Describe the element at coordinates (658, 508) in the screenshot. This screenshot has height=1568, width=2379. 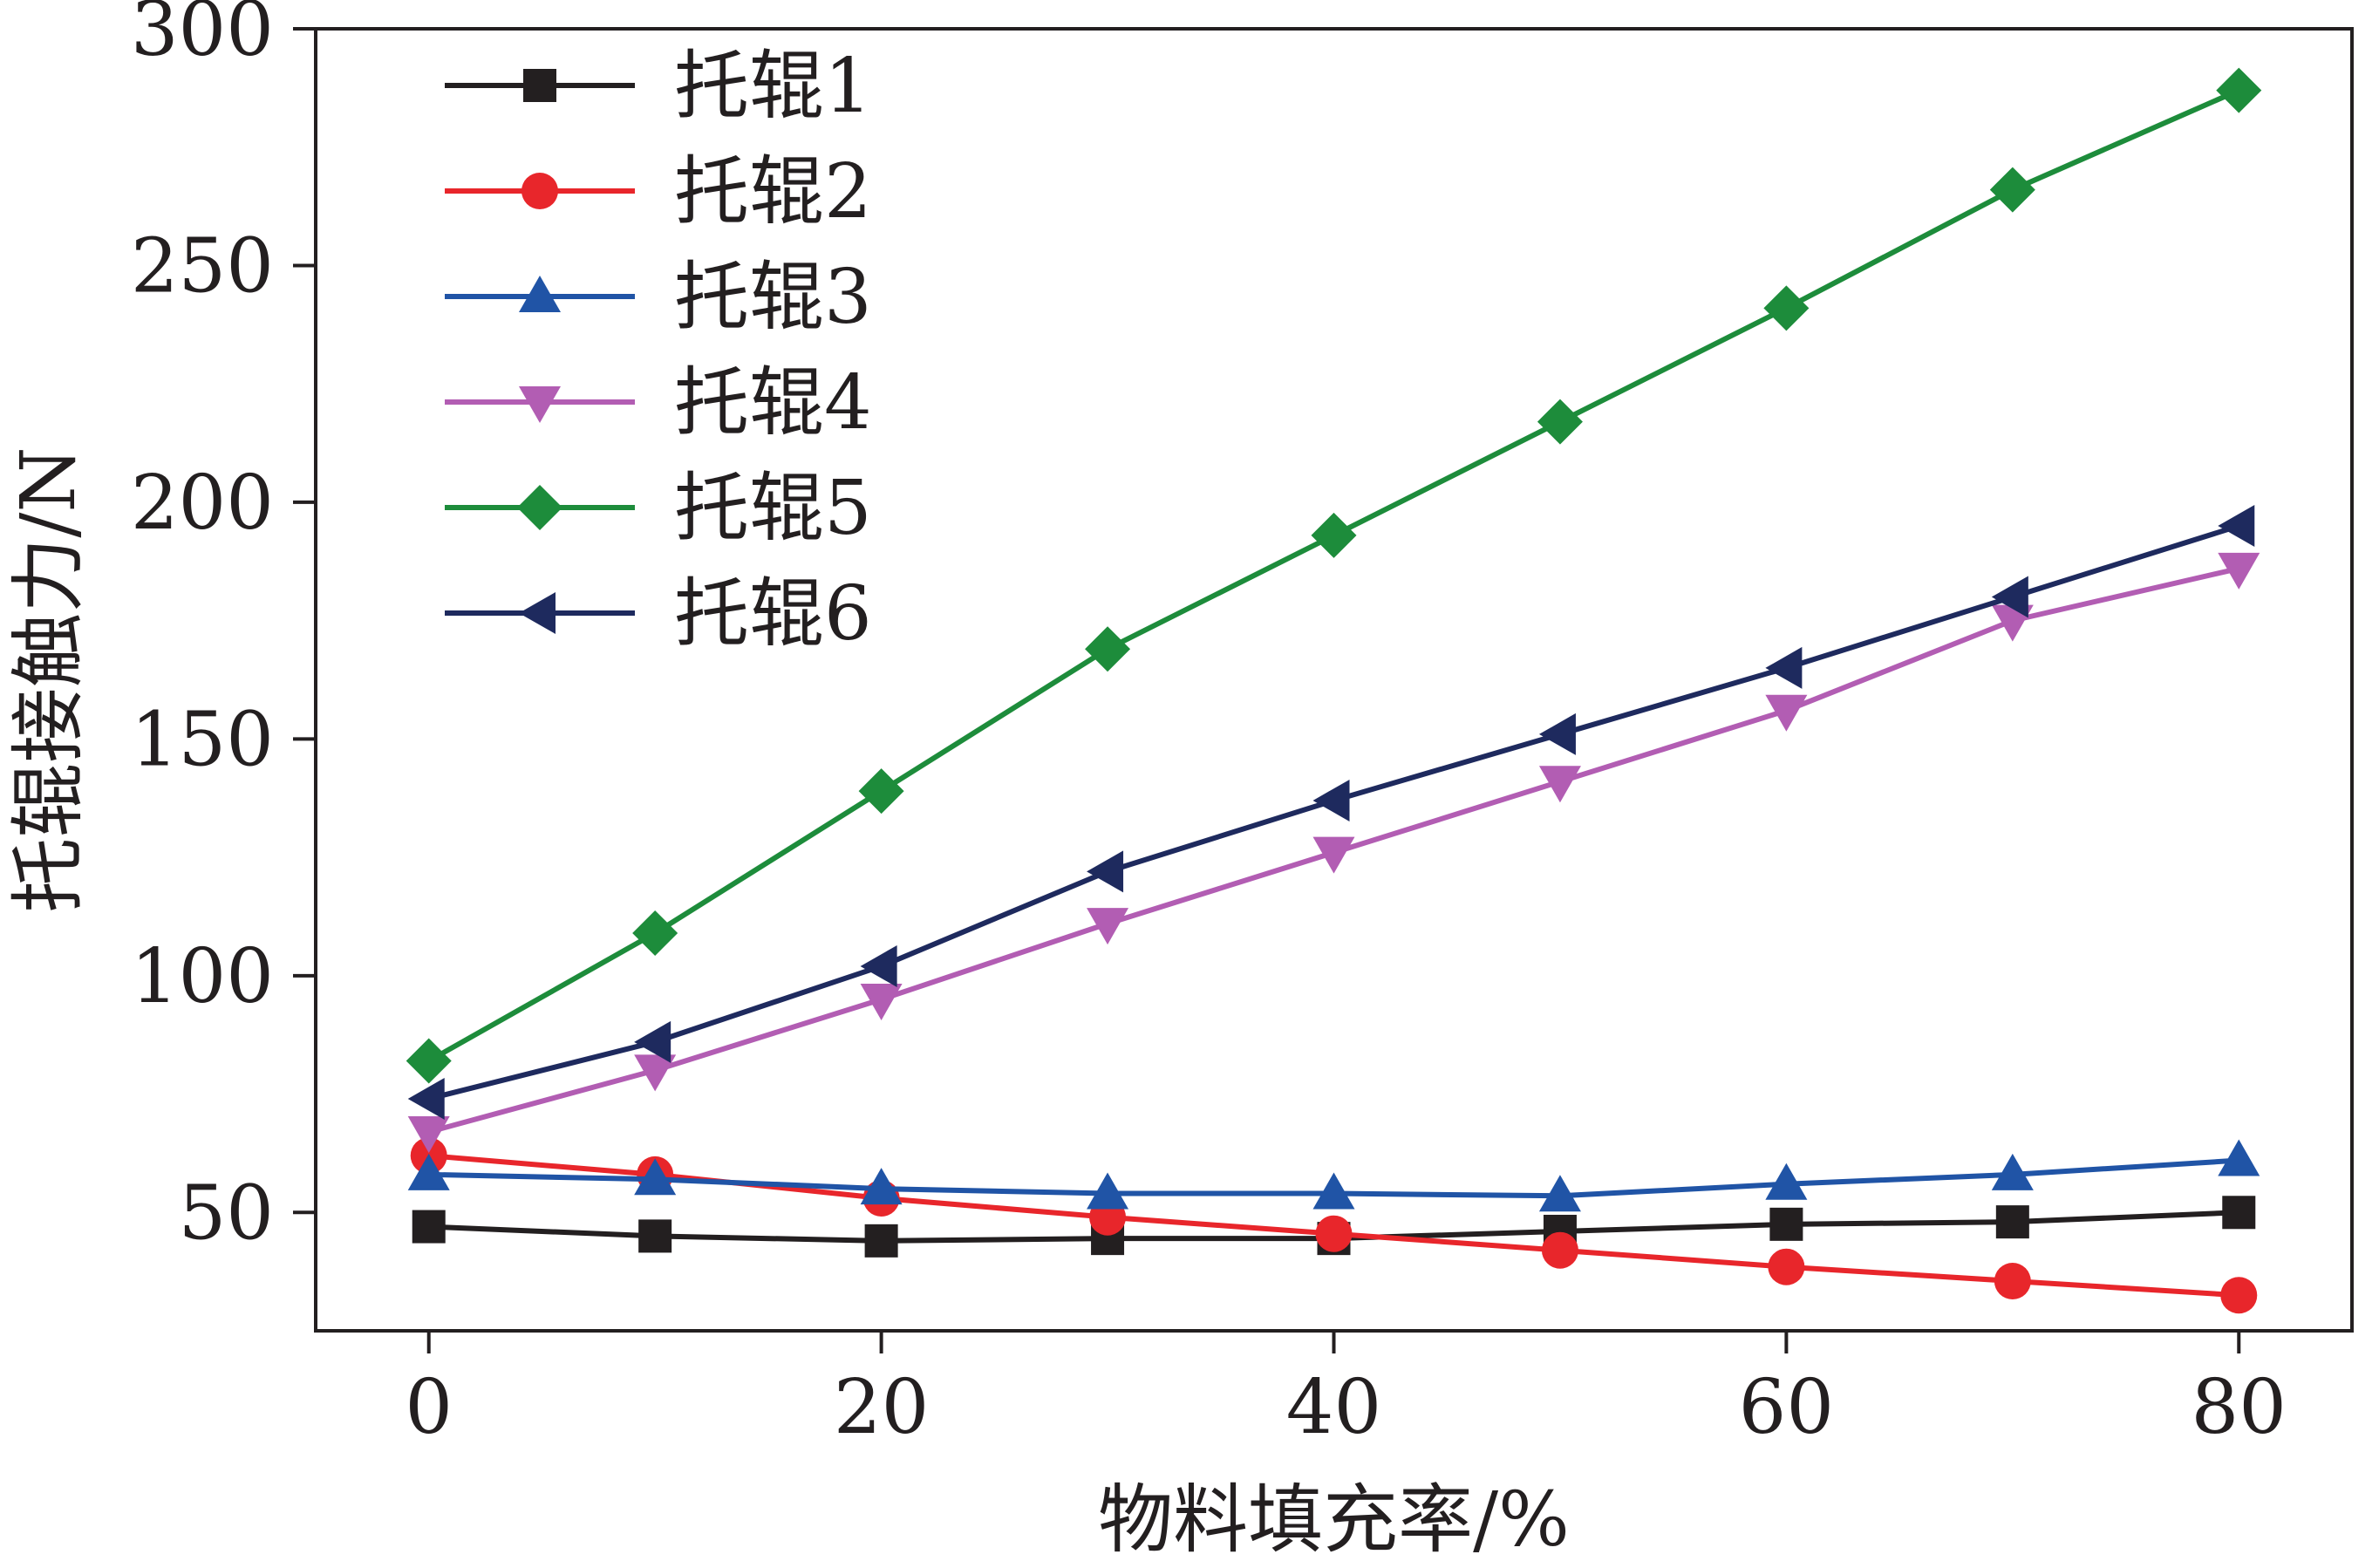
I see `legend-item: 托辊5` at that location.